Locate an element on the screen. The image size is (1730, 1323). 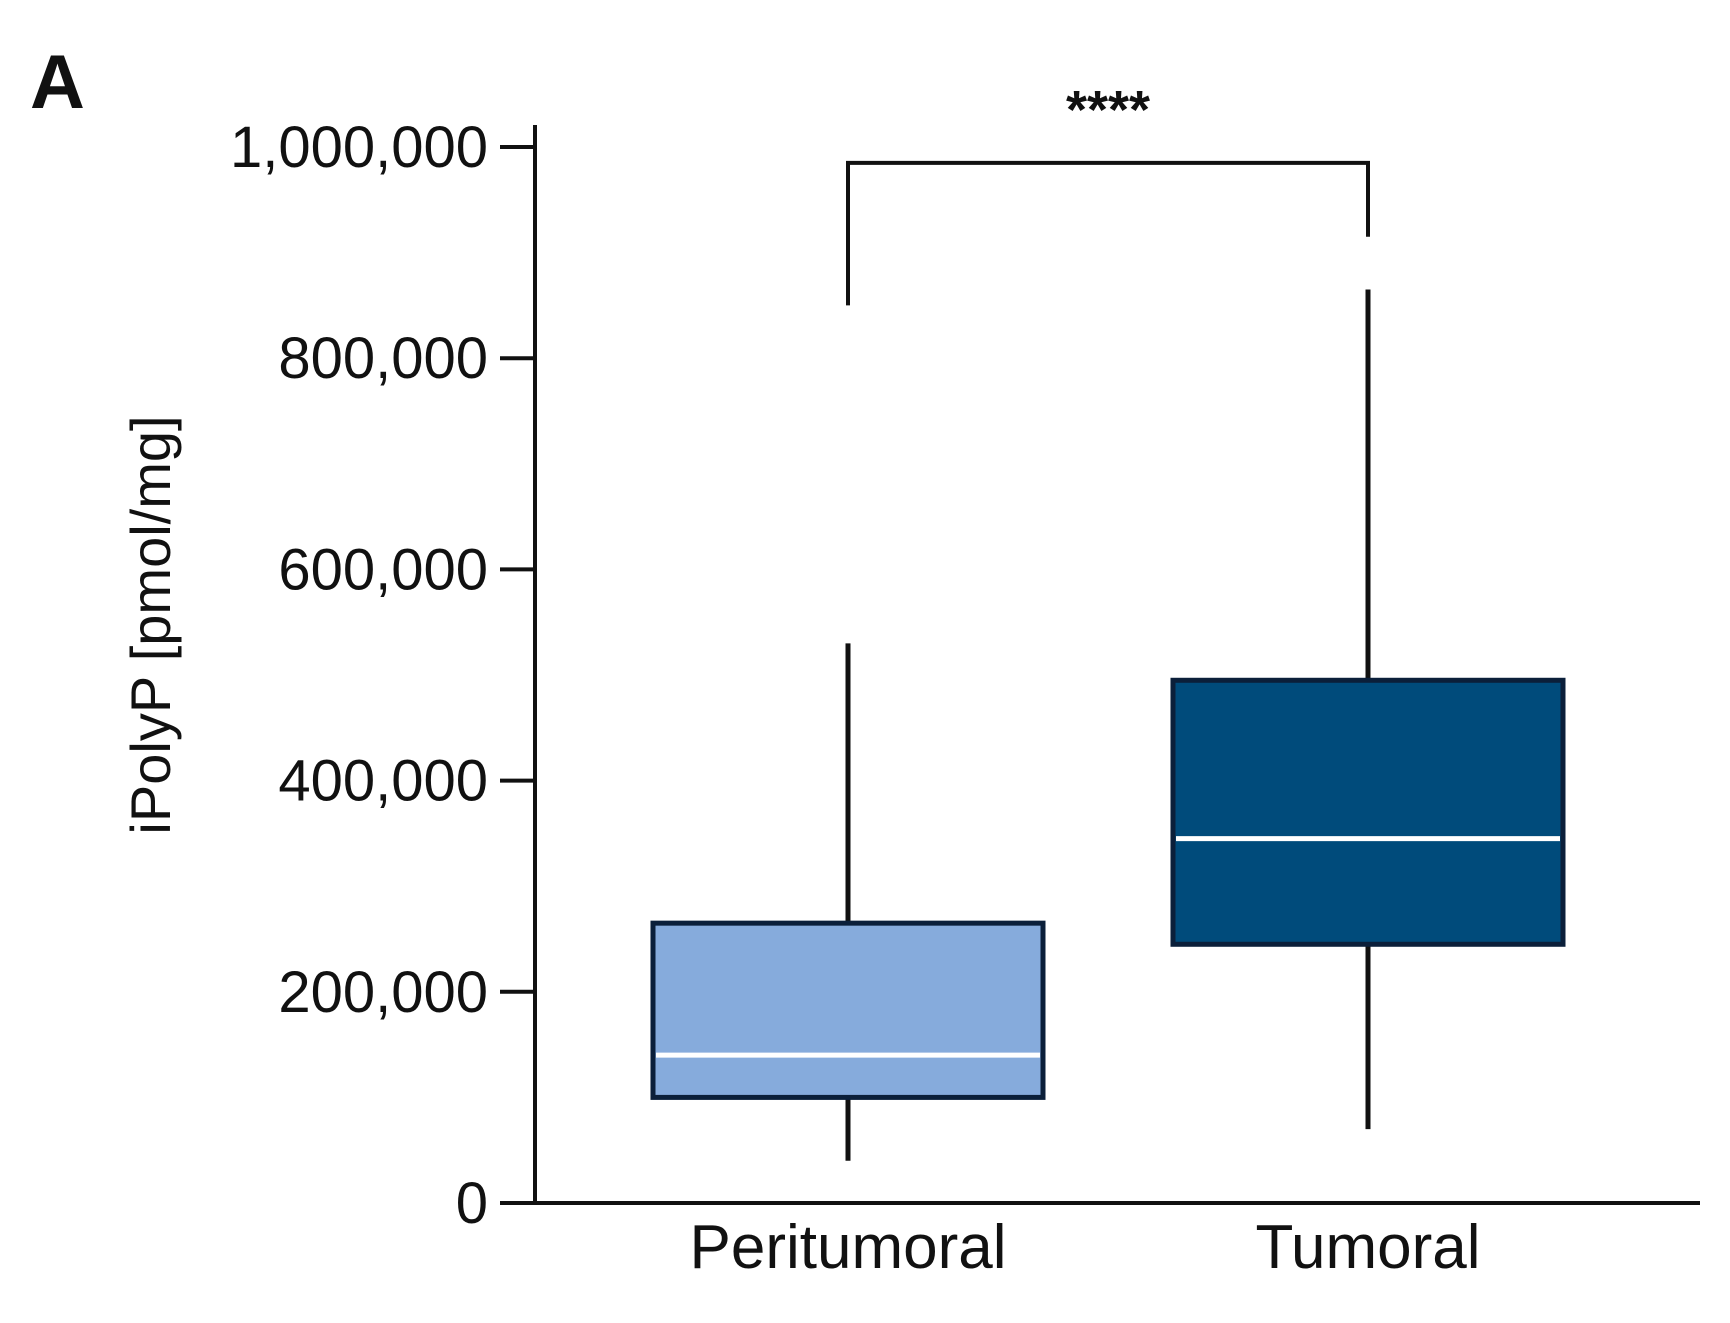
x-tick-label: Peritumoral is located at coordinates (848, 1247).